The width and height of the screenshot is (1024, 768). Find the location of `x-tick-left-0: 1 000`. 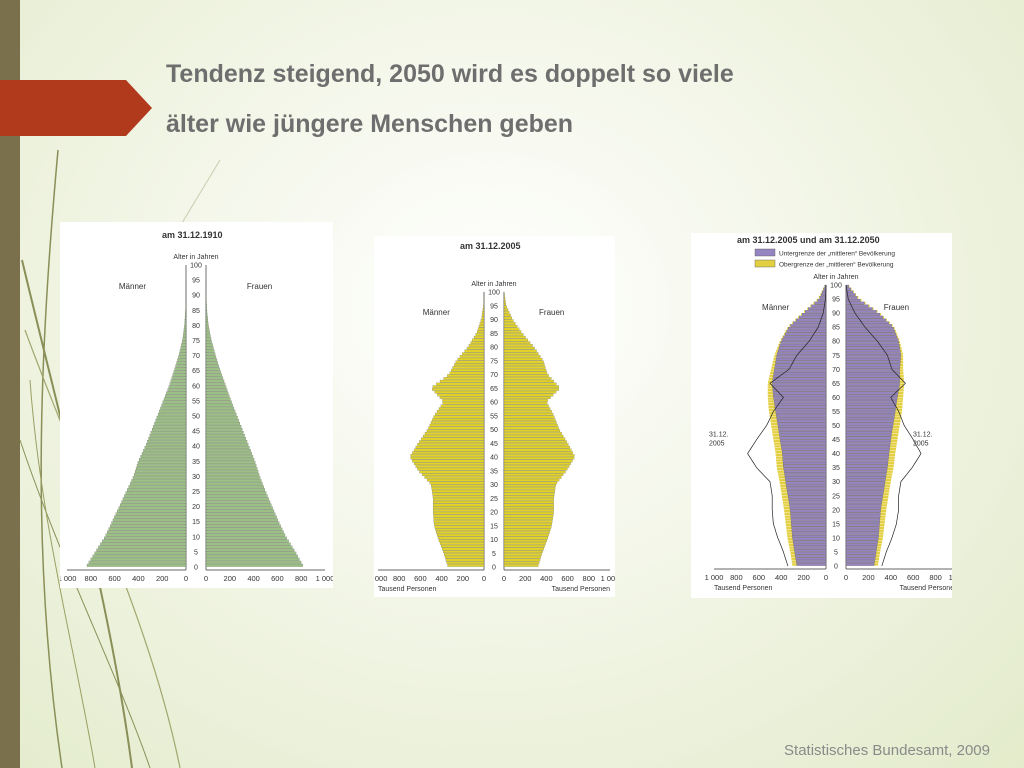

x-tick-left-0: 1 000 is located at coordinates (714, 577).